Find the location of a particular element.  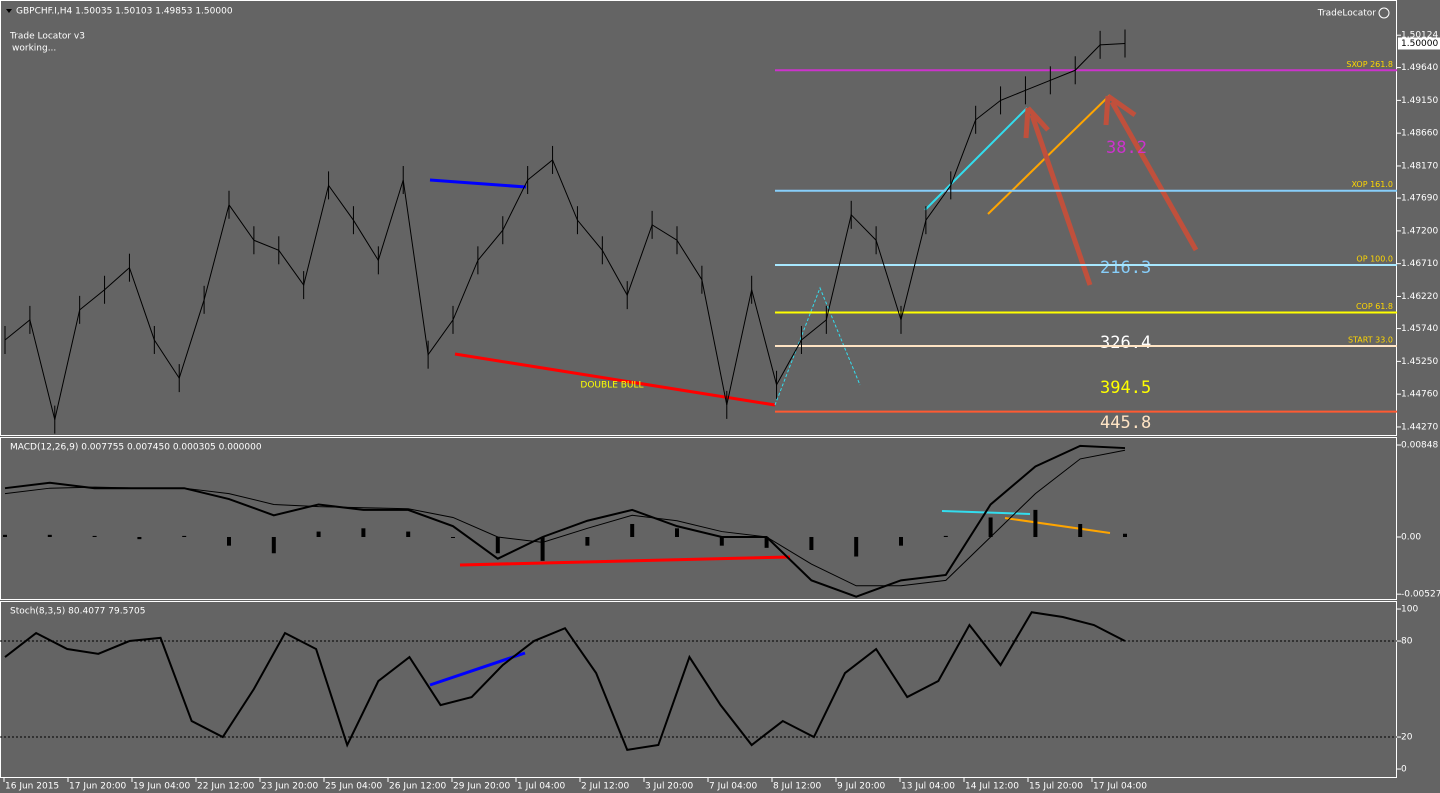

ratio-label: 394.5 is located at coordinates (1125, 388).